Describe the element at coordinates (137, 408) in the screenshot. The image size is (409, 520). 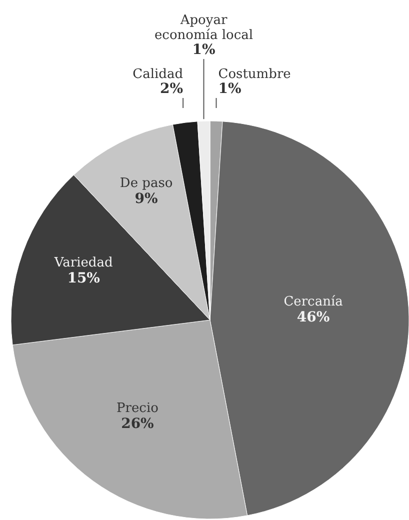
I see `slice-label: Precio` at that location.